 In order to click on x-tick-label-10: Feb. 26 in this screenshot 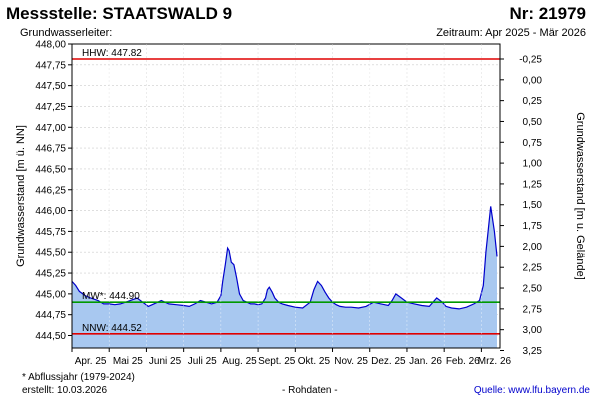, I will do `click(463, 361)`.